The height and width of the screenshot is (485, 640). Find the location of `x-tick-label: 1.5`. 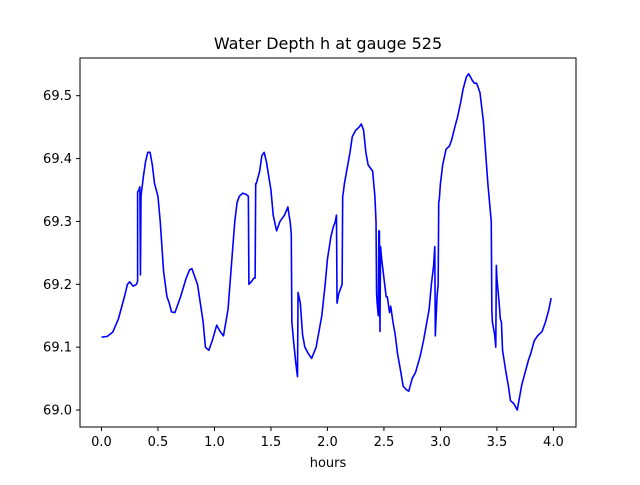

x-tick-label: 1.5 is located at coordinates (271, 442).